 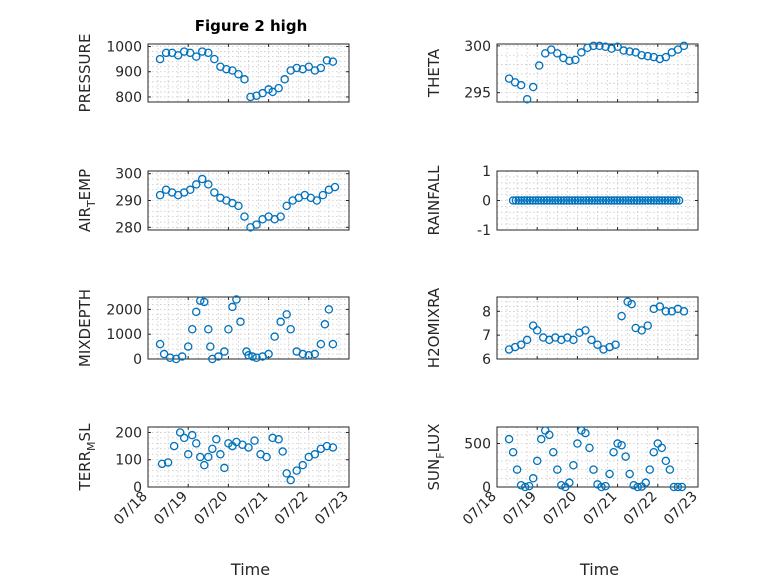 I want to click on y-axis-label: RAINFALL, so click(x=434, y=200).